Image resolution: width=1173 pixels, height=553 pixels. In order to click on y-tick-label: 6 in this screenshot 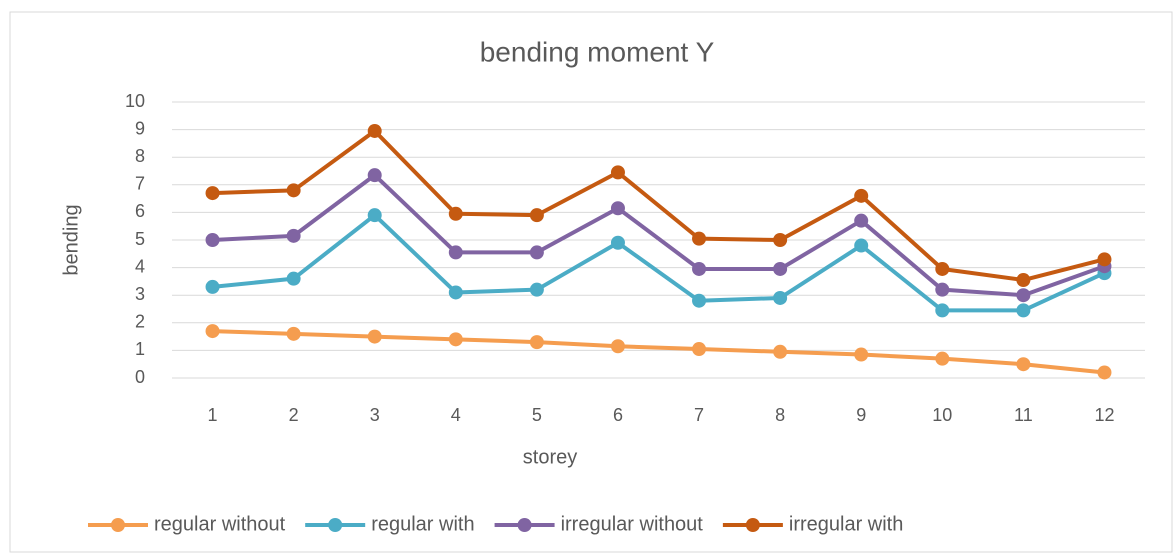, I will do `click(140, 211)`.